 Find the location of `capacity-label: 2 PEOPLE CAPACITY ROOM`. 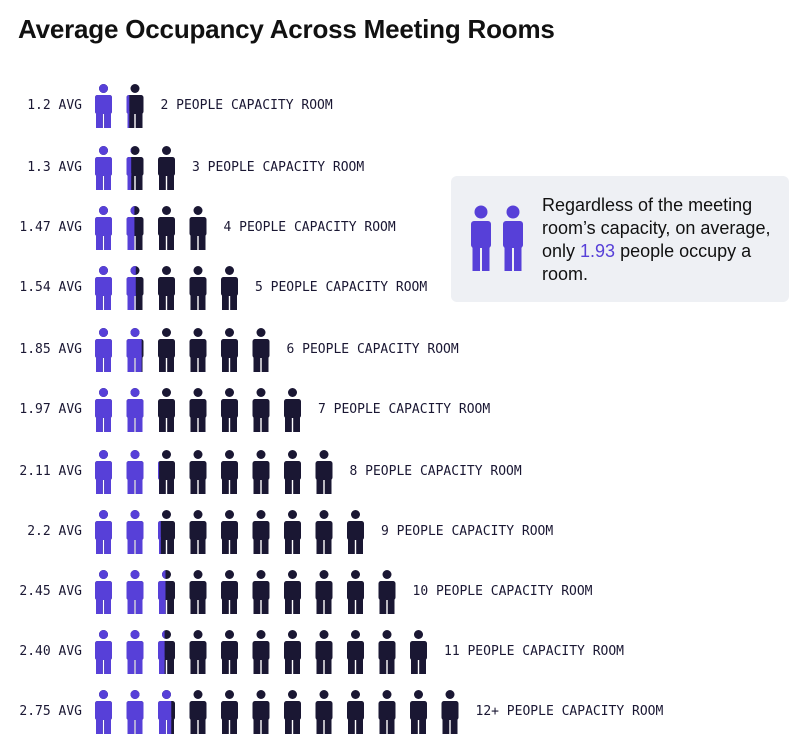

capacity-label: 2 PEOPLE CAPACITY ROOM is located at coordinates (247, 105).